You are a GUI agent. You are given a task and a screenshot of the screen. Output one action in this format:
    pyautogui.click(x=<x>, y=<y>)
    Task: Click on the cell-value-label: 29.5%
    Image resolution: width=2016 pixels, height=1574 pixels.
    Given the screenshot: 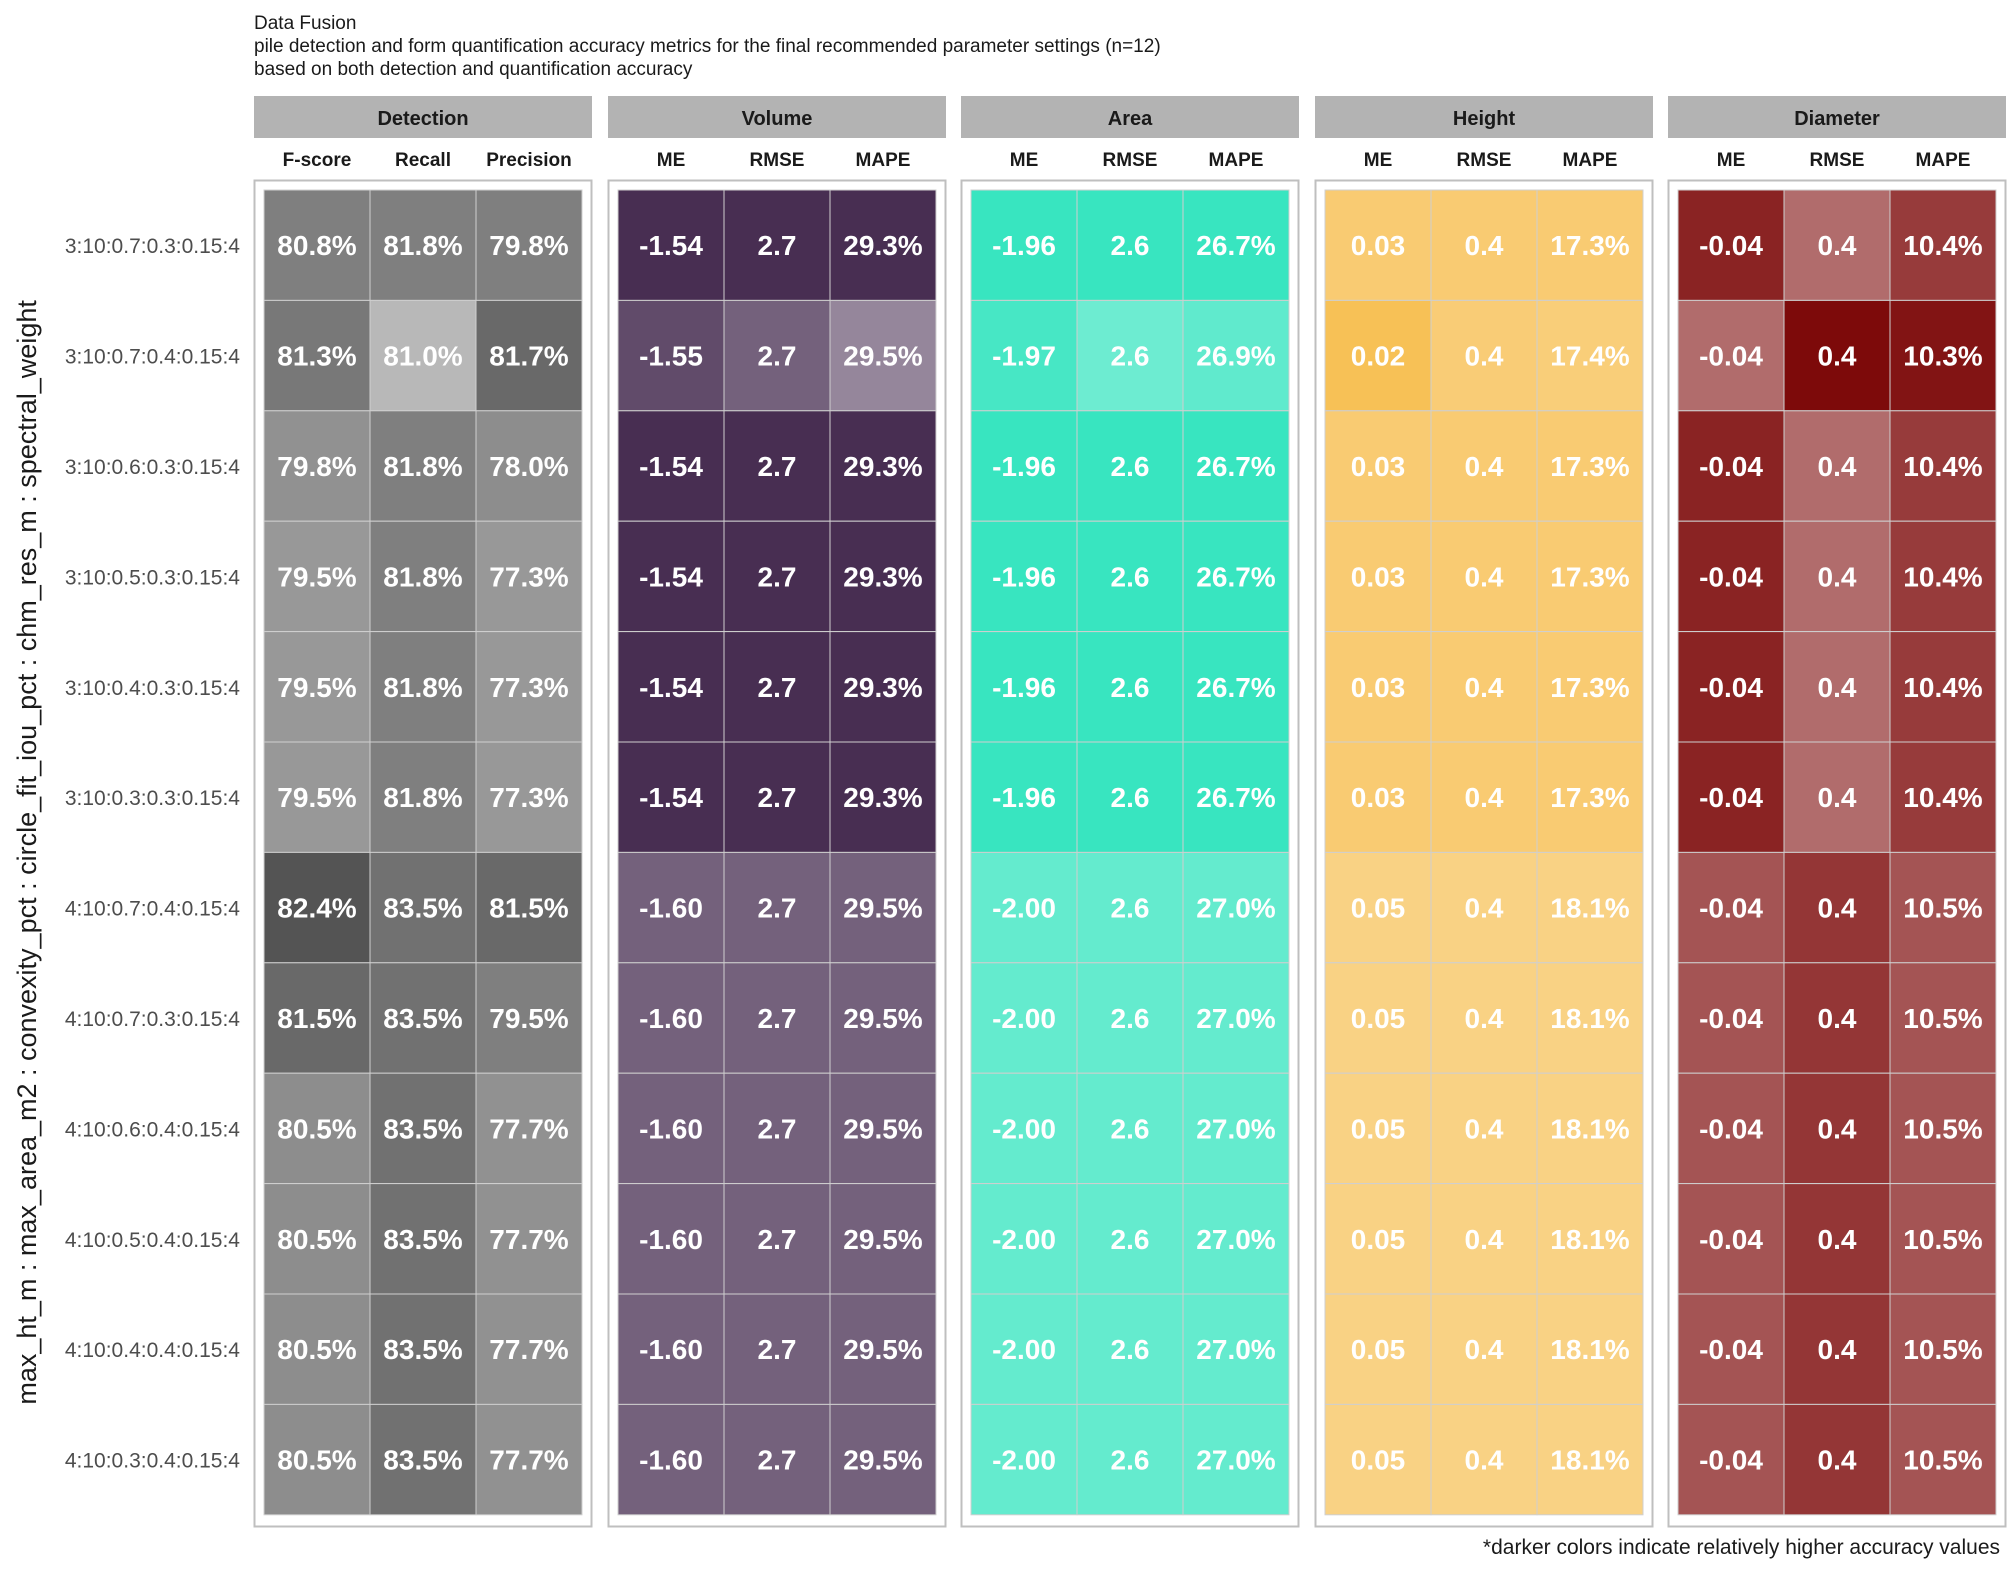 What is the action you would take?
    pyautogui.click(x=882, y=1128)
    